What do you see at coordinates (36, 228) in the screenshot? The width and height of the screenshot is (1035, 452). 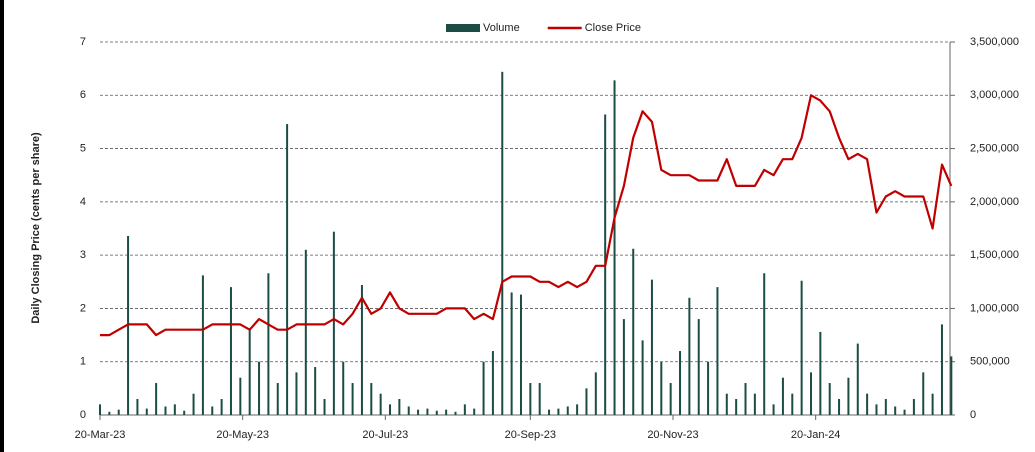 I see `y-axis-label: Daily Closing Price (cents per share)` at bounding box center [36, 228].